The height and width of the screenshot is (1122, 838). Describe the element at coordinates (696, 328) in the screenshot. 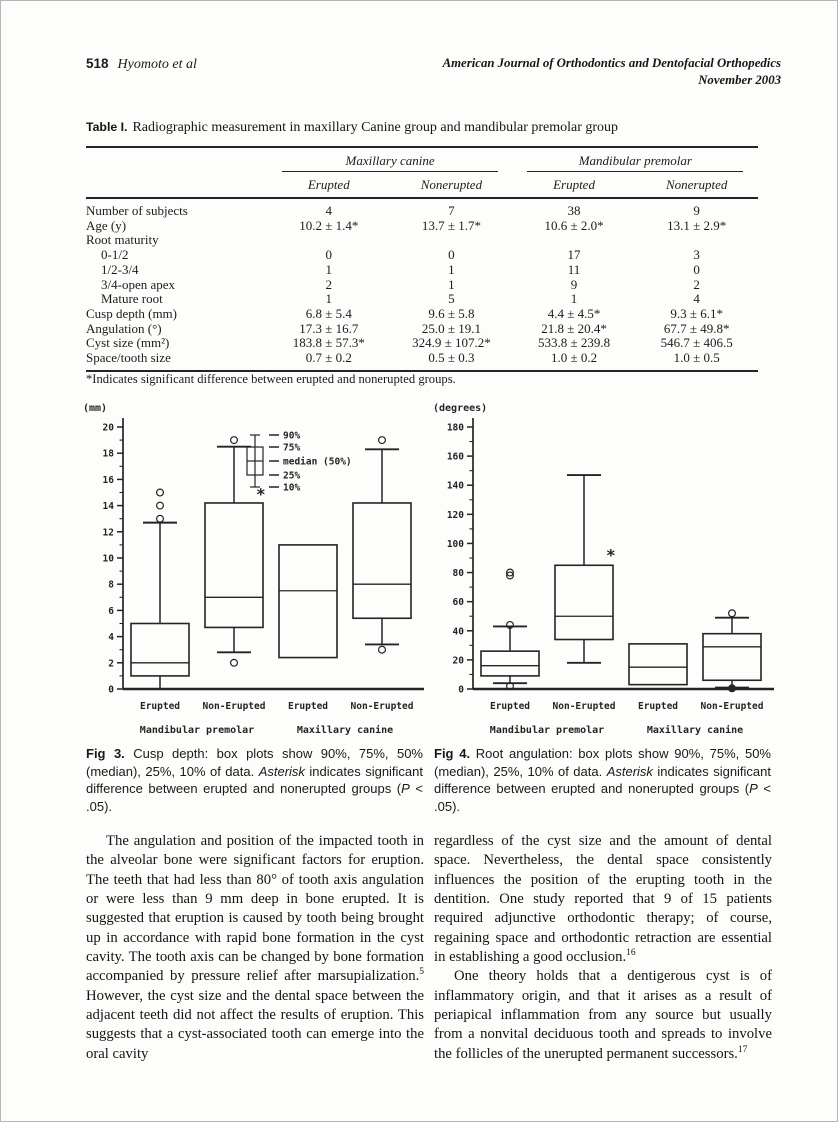

I see `cell-value: 67.7 ± 49.8*` at that location.